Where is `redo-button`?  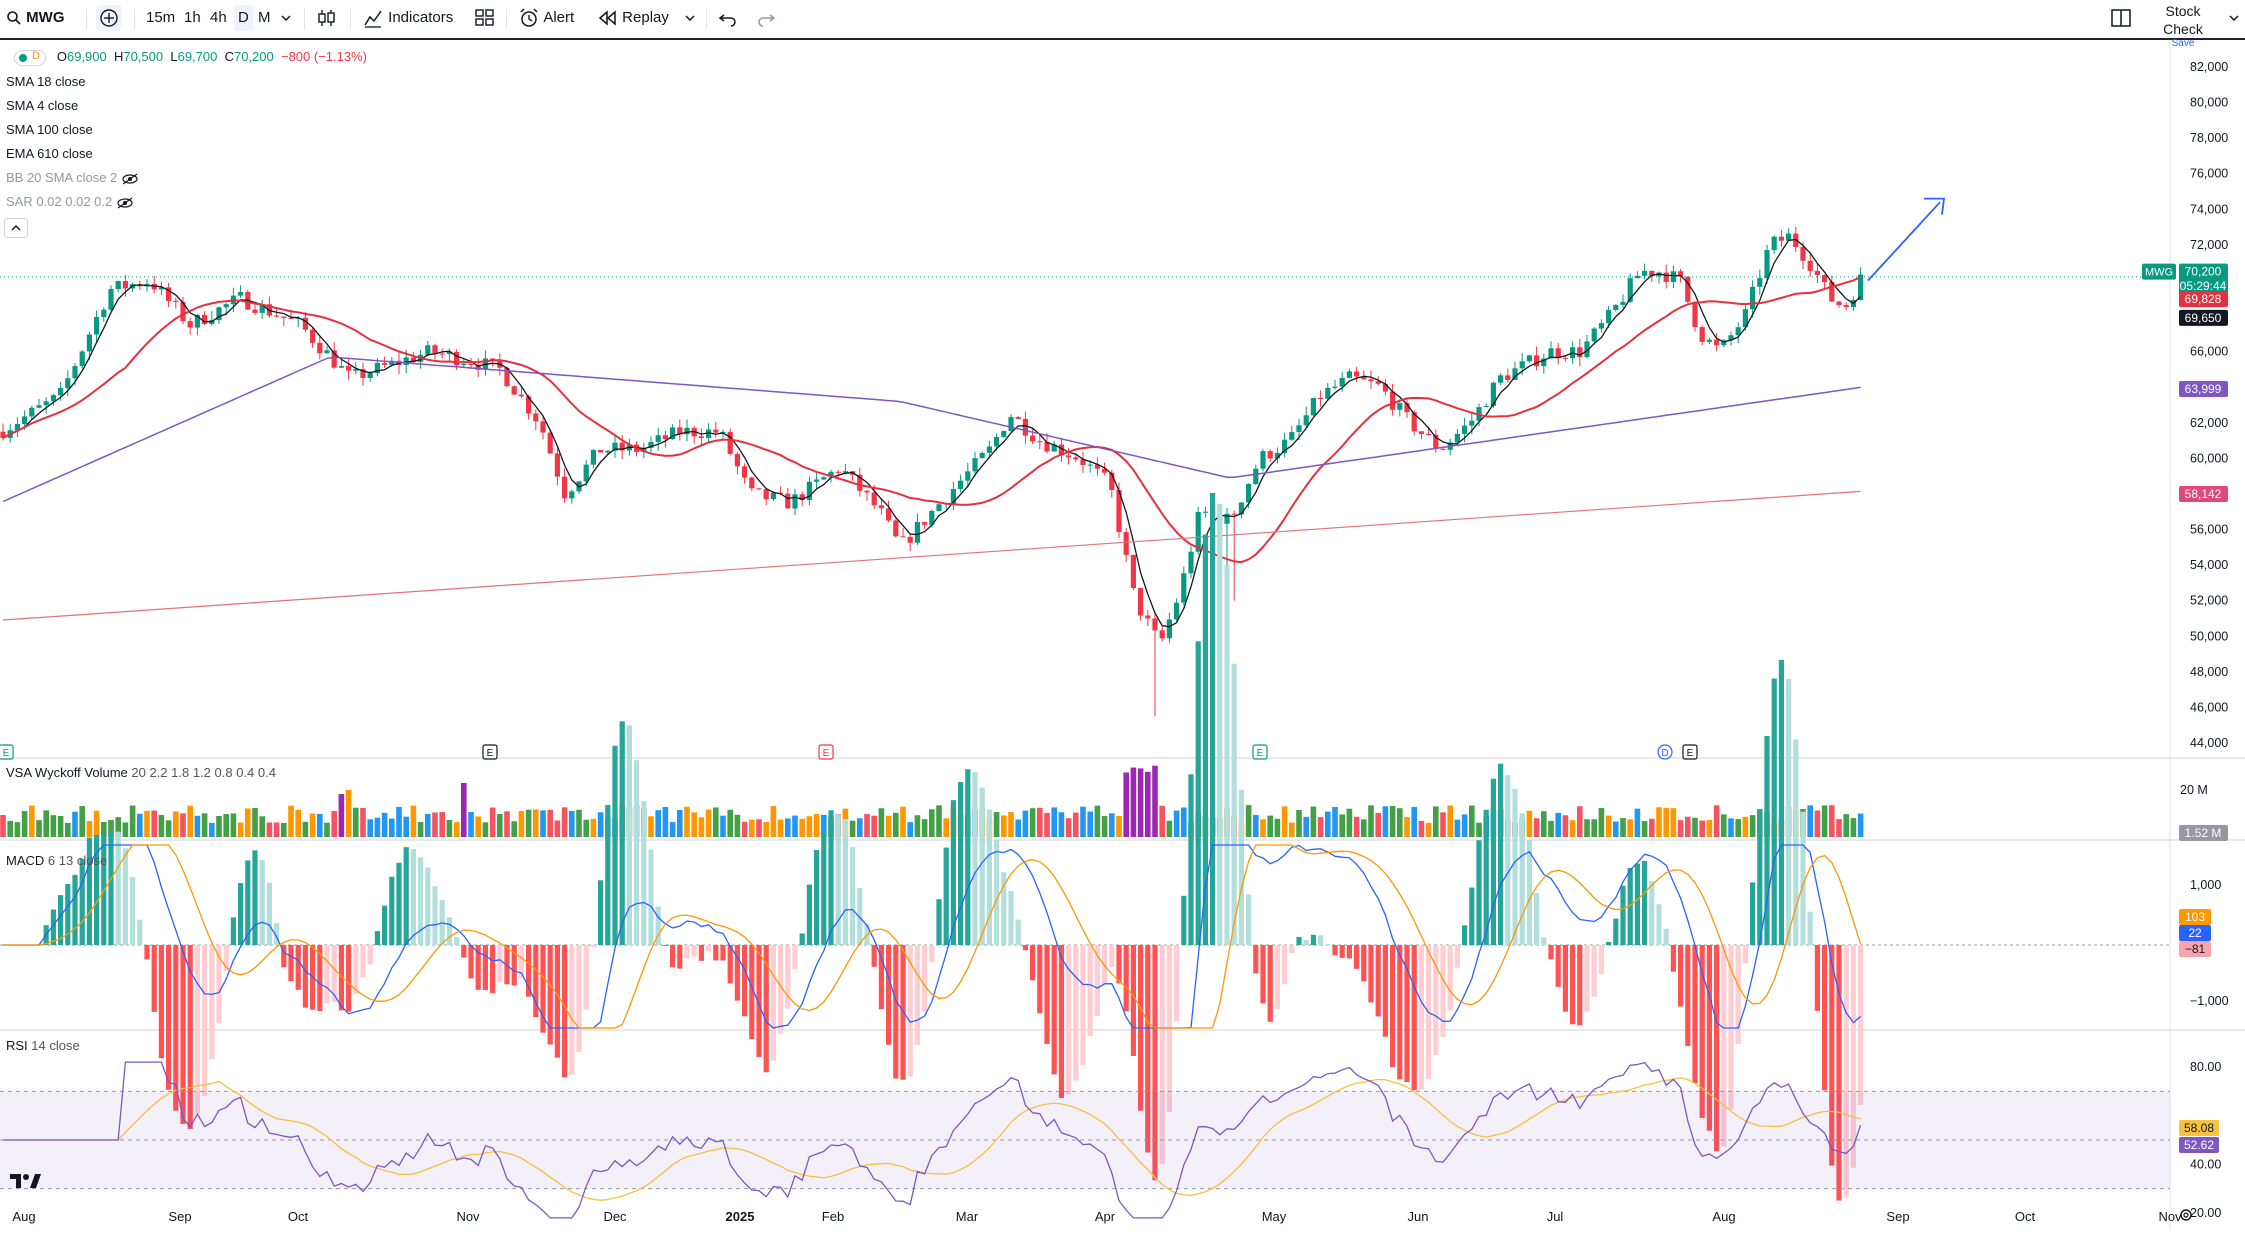 redo-button is located at coordinates (766, 19).